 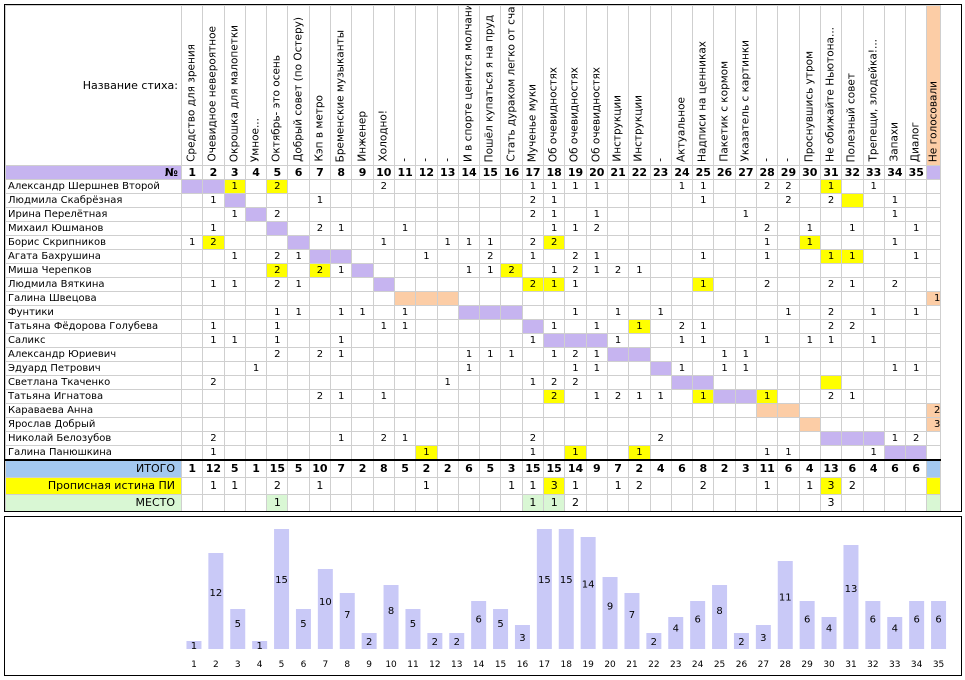 What do you see at coordinates (93, 354) in the screenshot?
I see `voter-name: Александр Юриевич` at bounding box center [93, 354].